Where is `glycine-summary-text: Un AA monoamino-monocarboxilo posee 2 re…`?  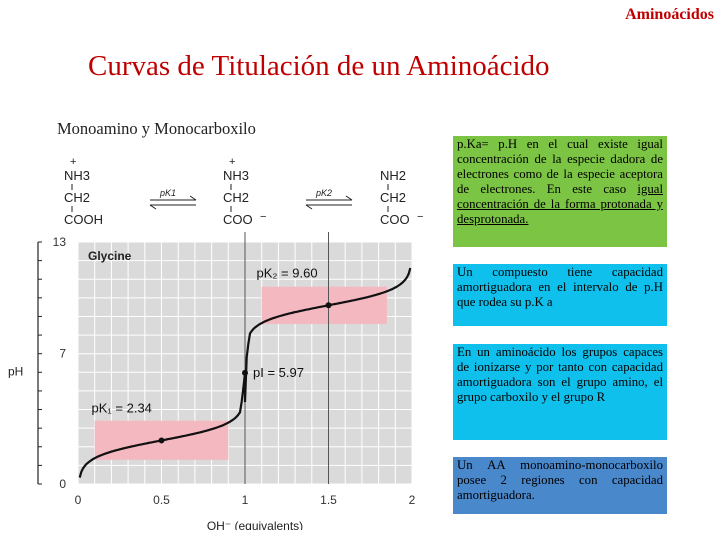
glycine-summary-text: Un AA monoamino-monocarboxilo posee 2 re… is located at coordinates (560, 480).